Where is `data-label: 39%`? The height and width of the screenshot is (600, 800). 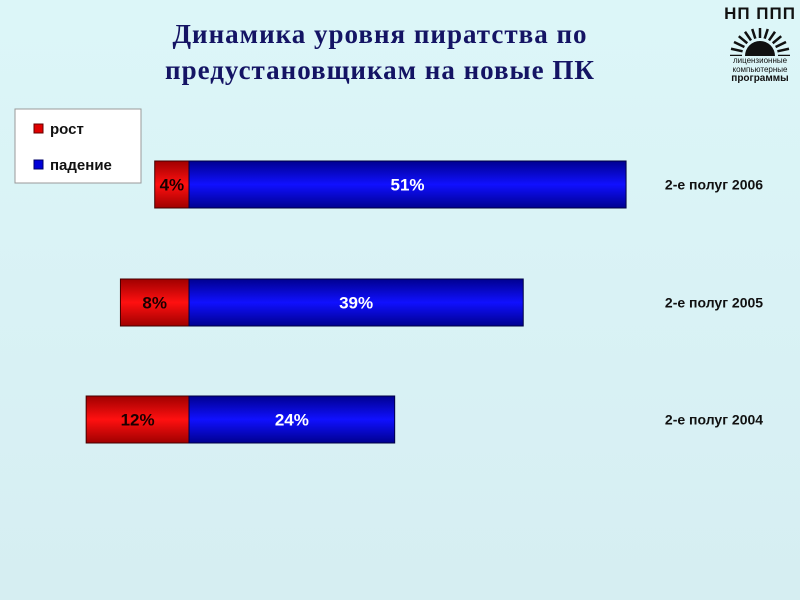 data-label: 39% is located at coordinates (356, 303).